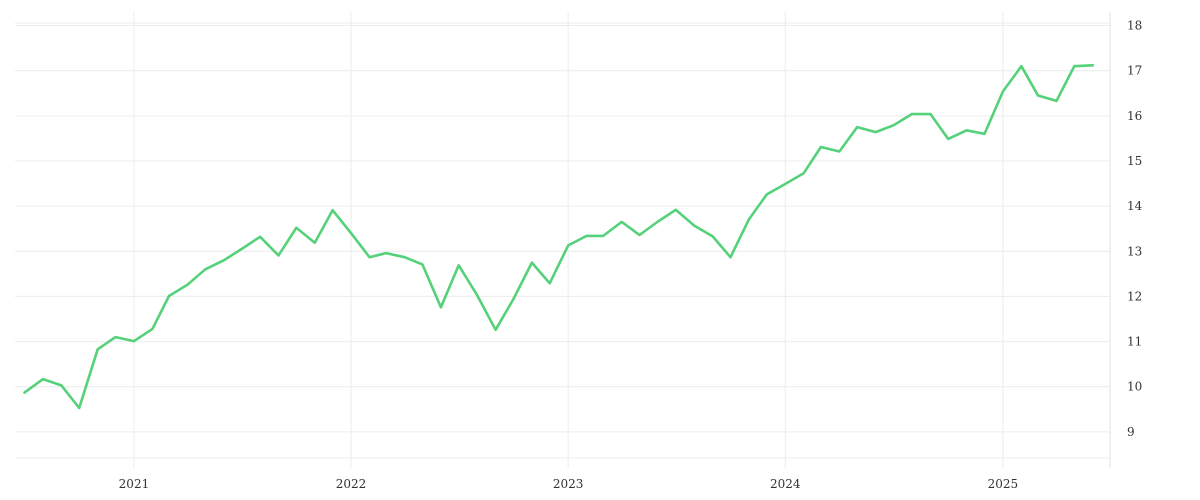  Describe the element at coordinates (1134, 26) in the screenshot. I see `y-tick-label: 18` at that location.